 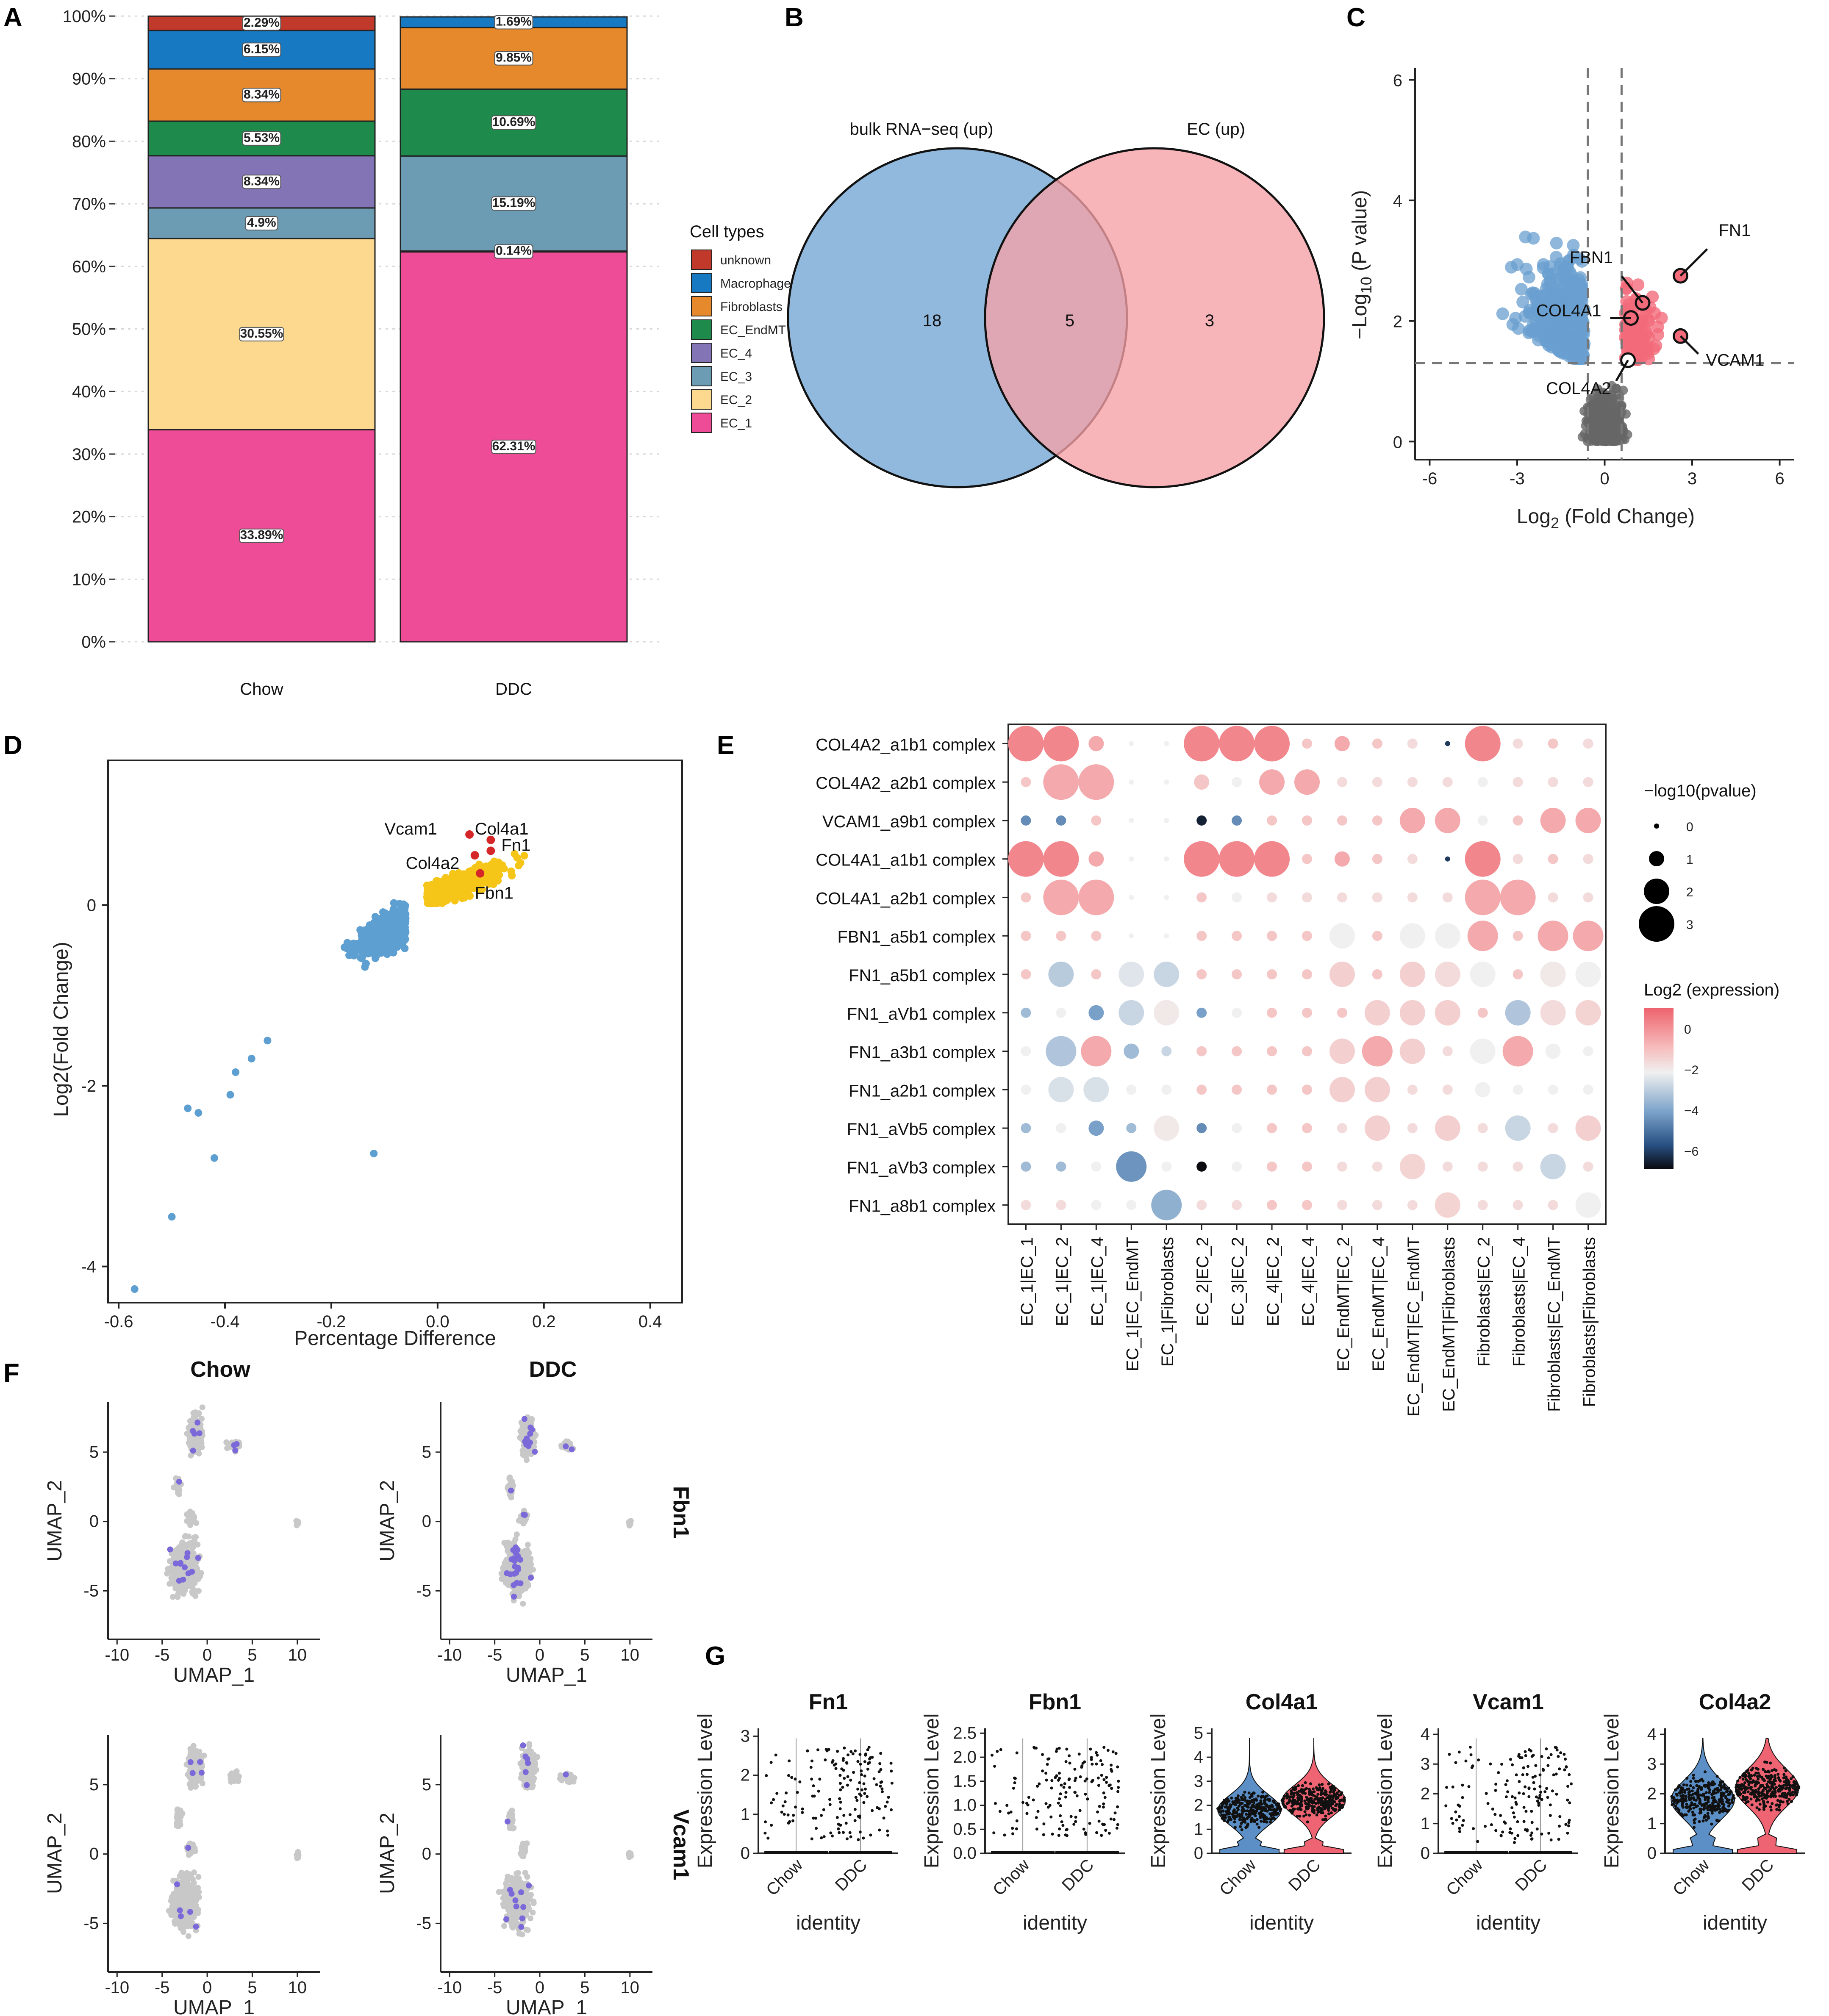 What do you see at coordinates (736, 377) in the screenshot?
I see `legend-label: EC_3` at bounding box center [736, 377].